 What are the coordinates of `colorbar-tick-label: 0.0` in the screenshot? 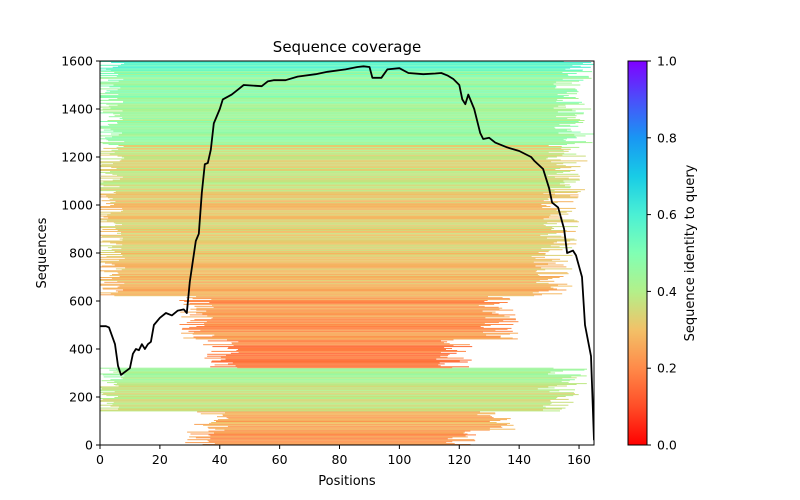 It's located at (667, 445).